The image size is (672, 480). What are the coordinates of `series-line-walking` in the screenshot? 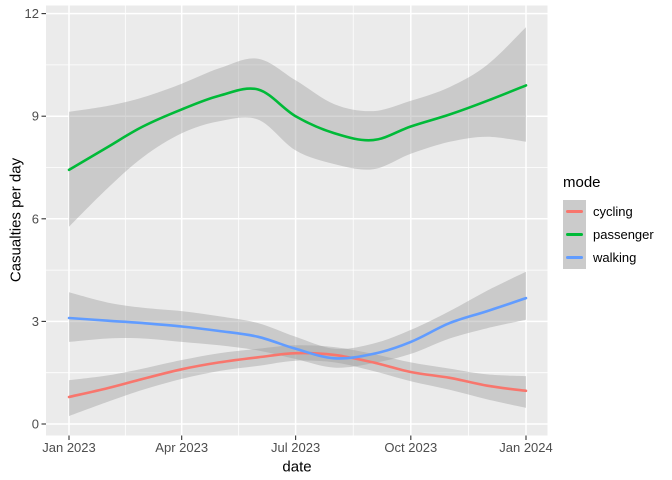 It's located at (297, 328).